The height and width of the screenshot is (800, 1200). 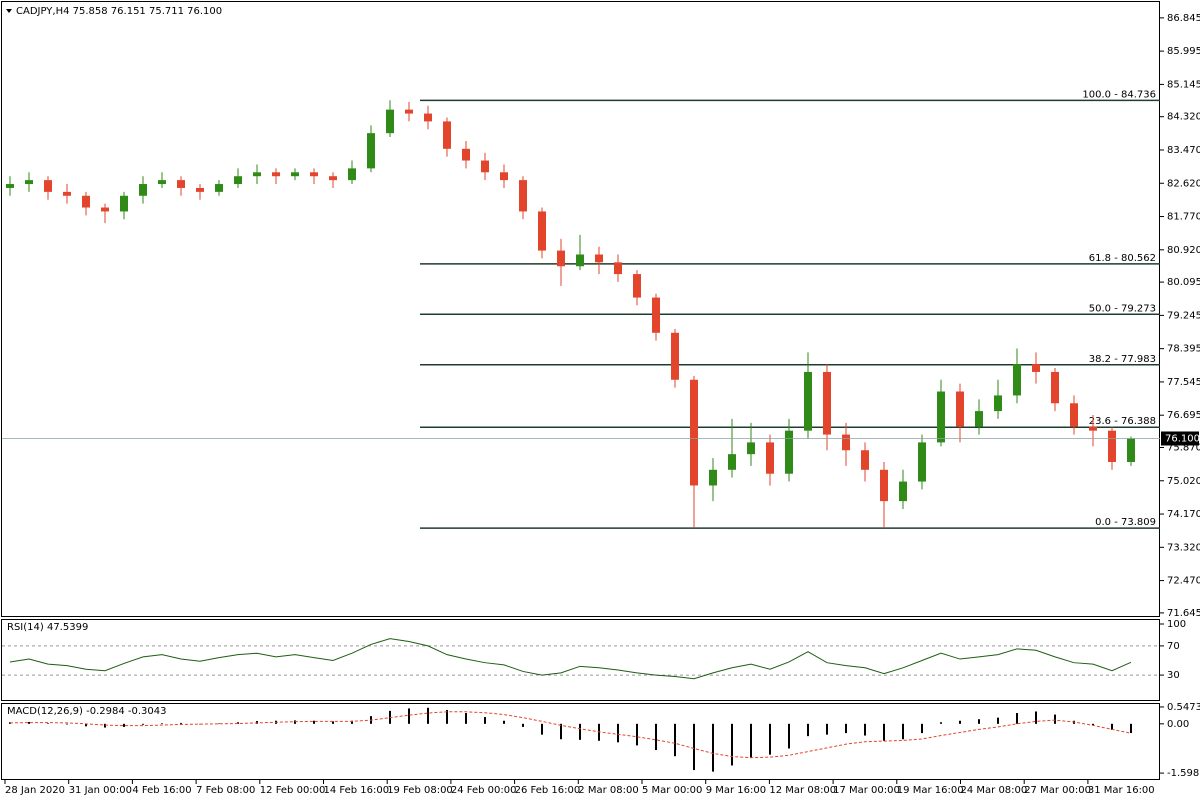 I want to click on macd-panel, so click(x=580, y=741).